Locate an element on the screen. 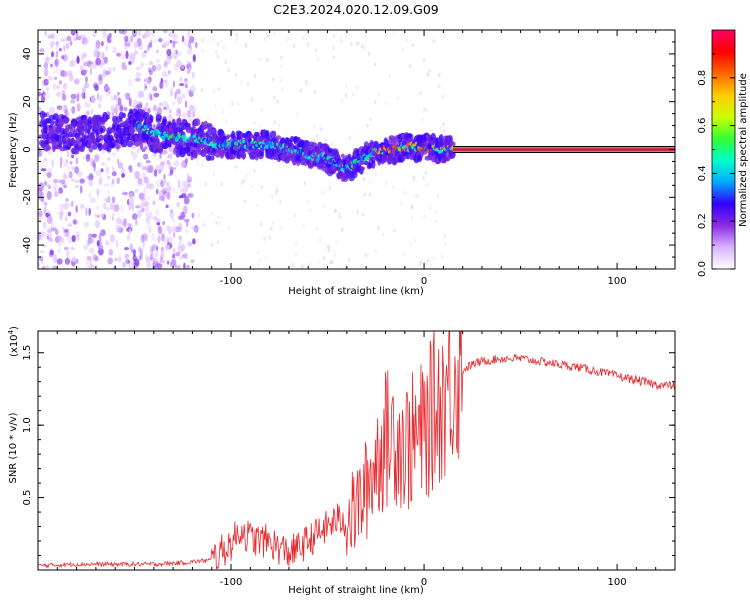  spectrogram-ytick-label: 20 is located at coordinates (27, 101).